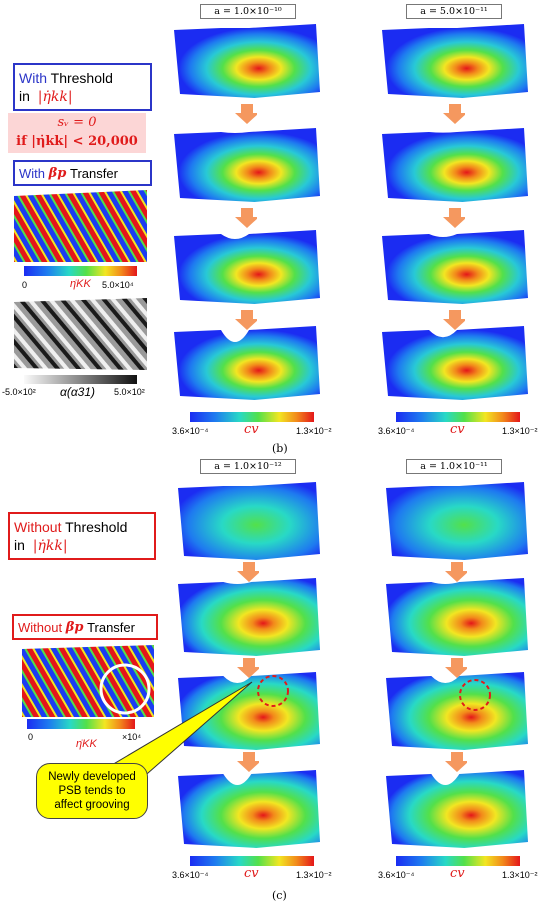  What do you see at coordinates (32, 173) in the screenshot?
I see `with-transfer-word: With` at bounding box center [32, 173].